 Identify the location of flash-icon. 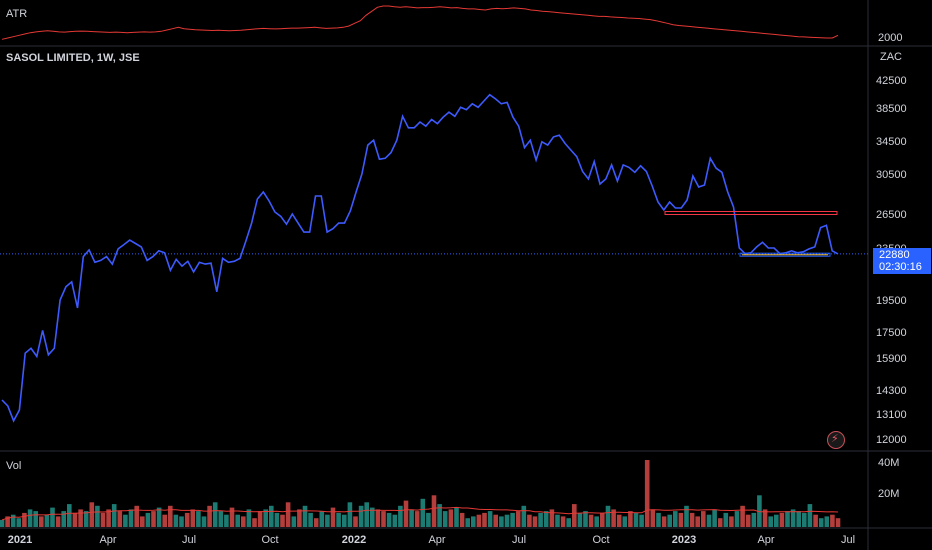
(836, 440).